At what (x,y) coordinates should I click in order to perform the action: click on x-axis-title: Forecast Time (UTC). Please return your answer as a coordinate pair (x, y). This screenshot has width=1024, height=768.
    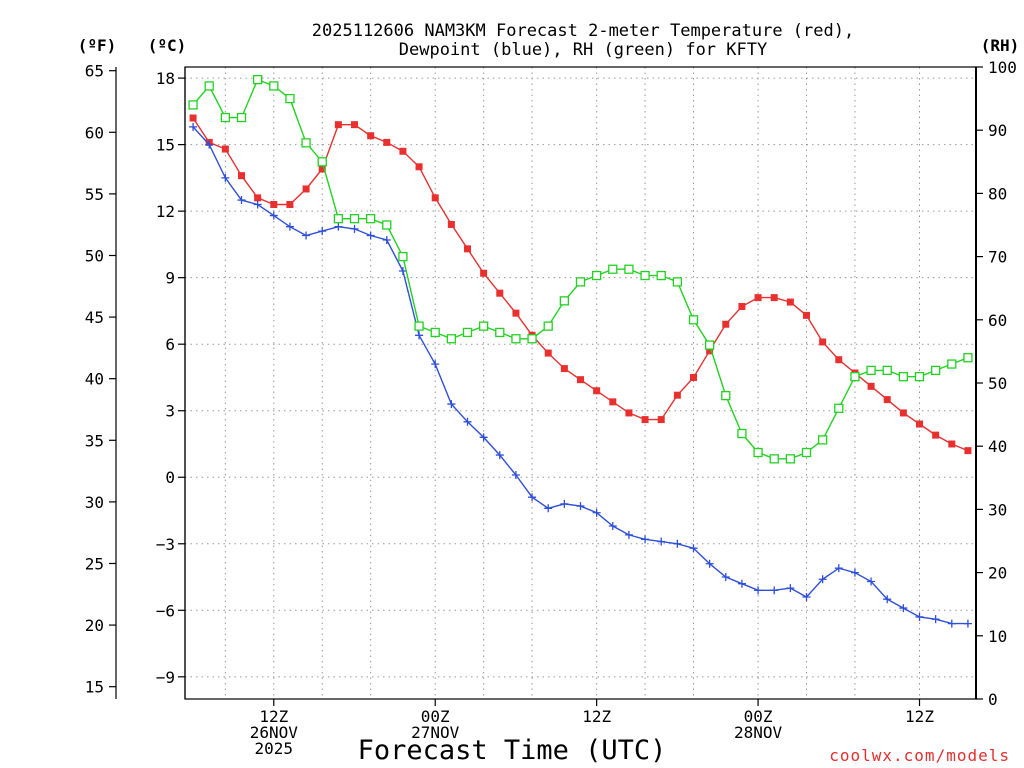
    Looking at the image, I should click on (512, 750).